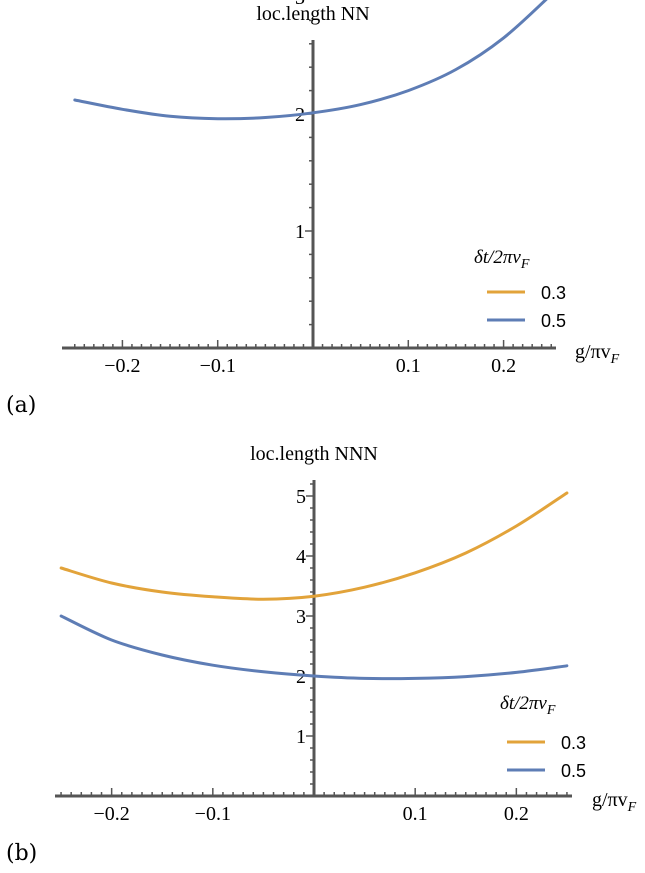  I want to click on y-axis-label: loc.length NNN, so click(314, 454).